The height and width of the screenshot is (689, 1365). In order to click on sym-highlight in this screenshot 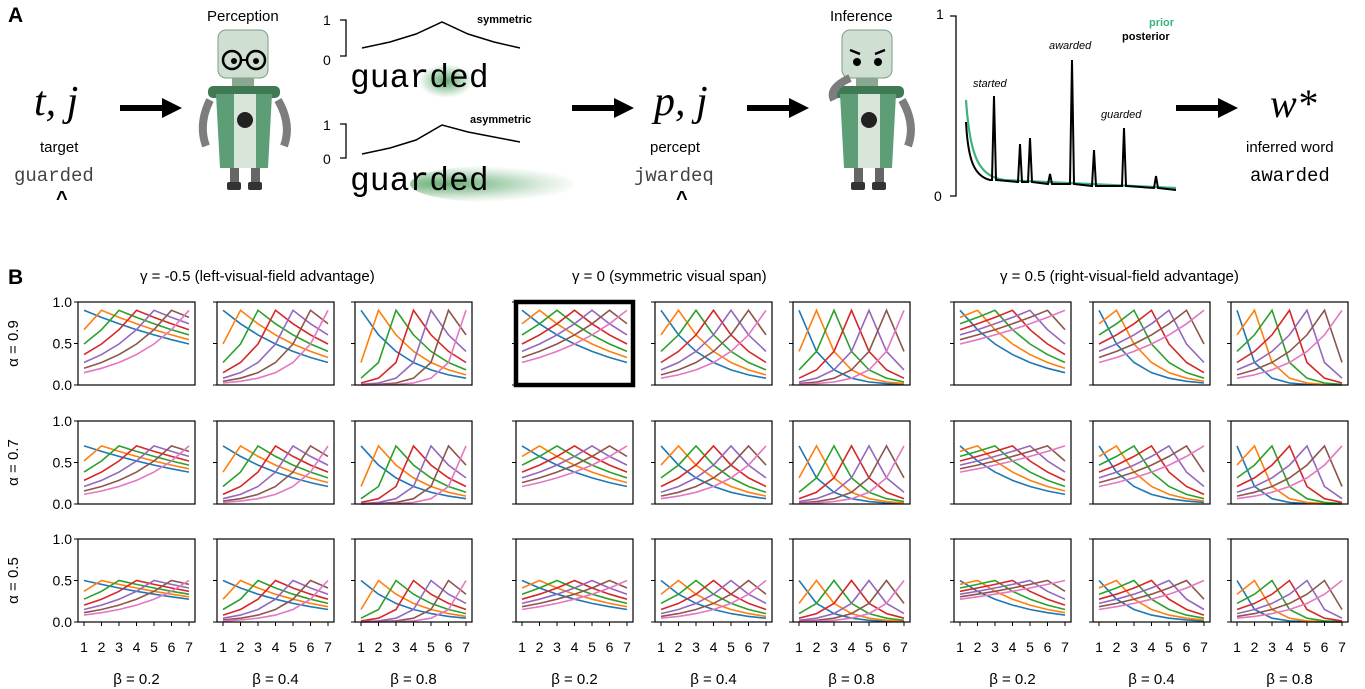, I will do `click(446, 81)`.